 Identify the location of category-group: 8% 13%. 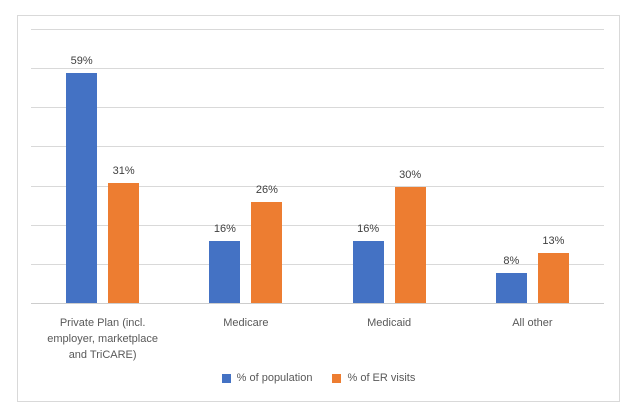
(532, 167).